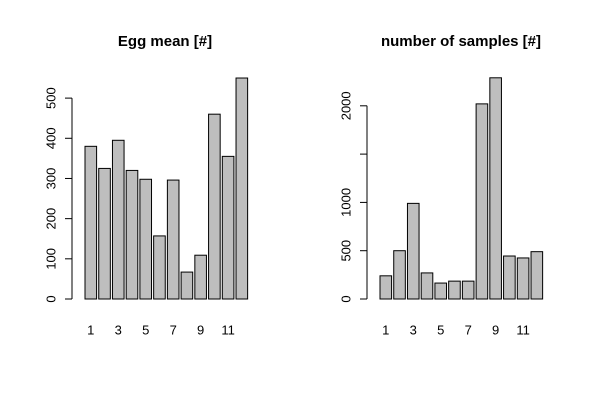 Image resolution: width=590 pixels, height=400 pixels. What do you see at coordinates (461, 41) in the screenshot?
I see `chart-title: number of samples [#]` at bounding box center [461, 41].